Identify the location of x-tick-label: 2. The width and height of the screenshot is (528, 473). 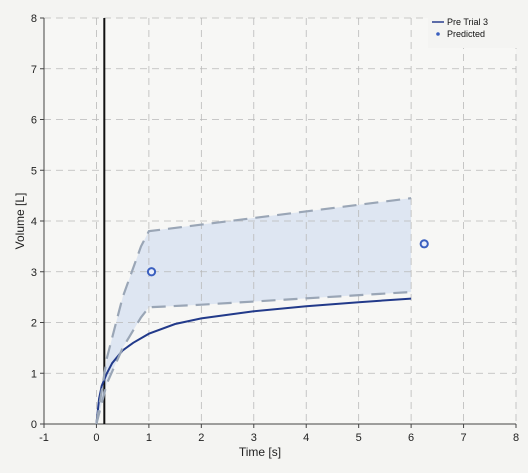
(201, 438).